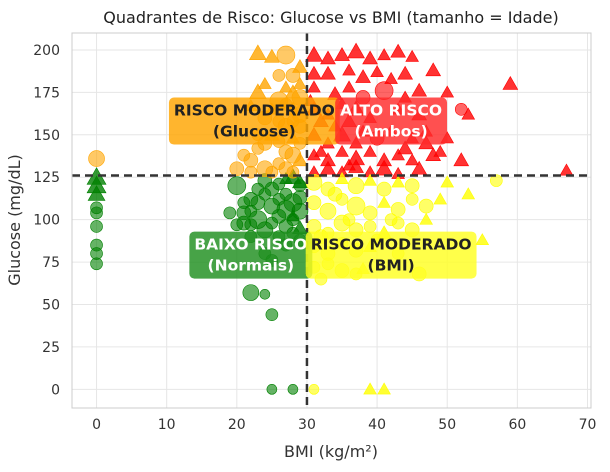  I want to click on quadrant-label-line1: RISCO MODERADO, so click(254, 111).